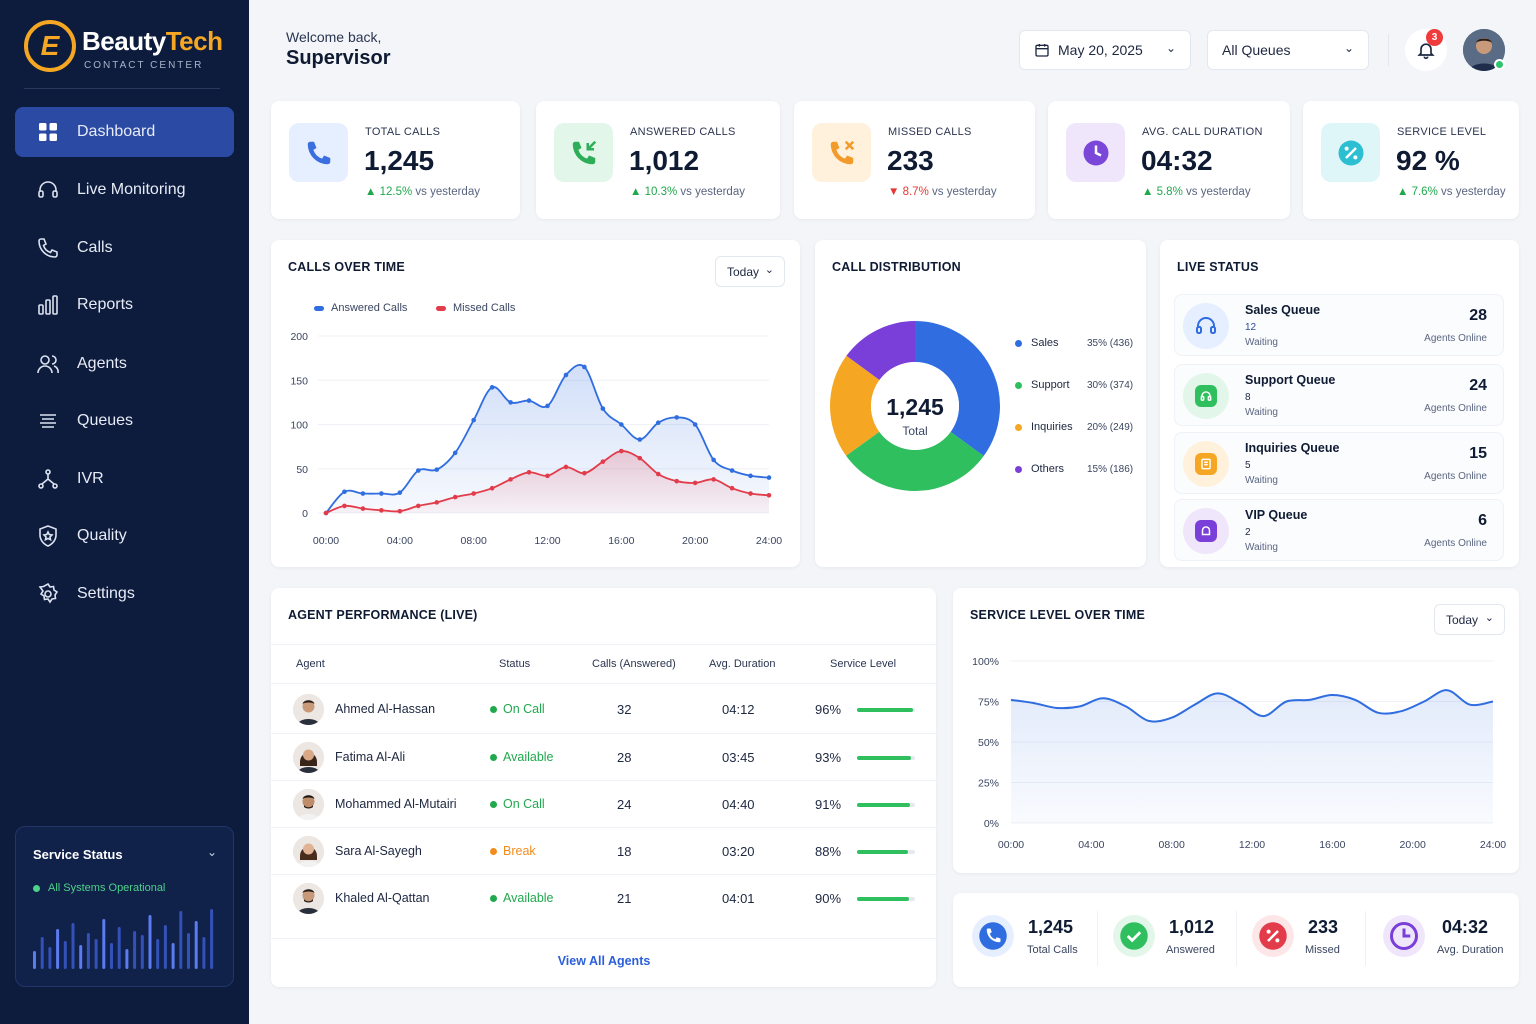  Describe the element at coordinates (124, 536) in the screenshot. I see `sidebar-item-quality: Quality` at that location.